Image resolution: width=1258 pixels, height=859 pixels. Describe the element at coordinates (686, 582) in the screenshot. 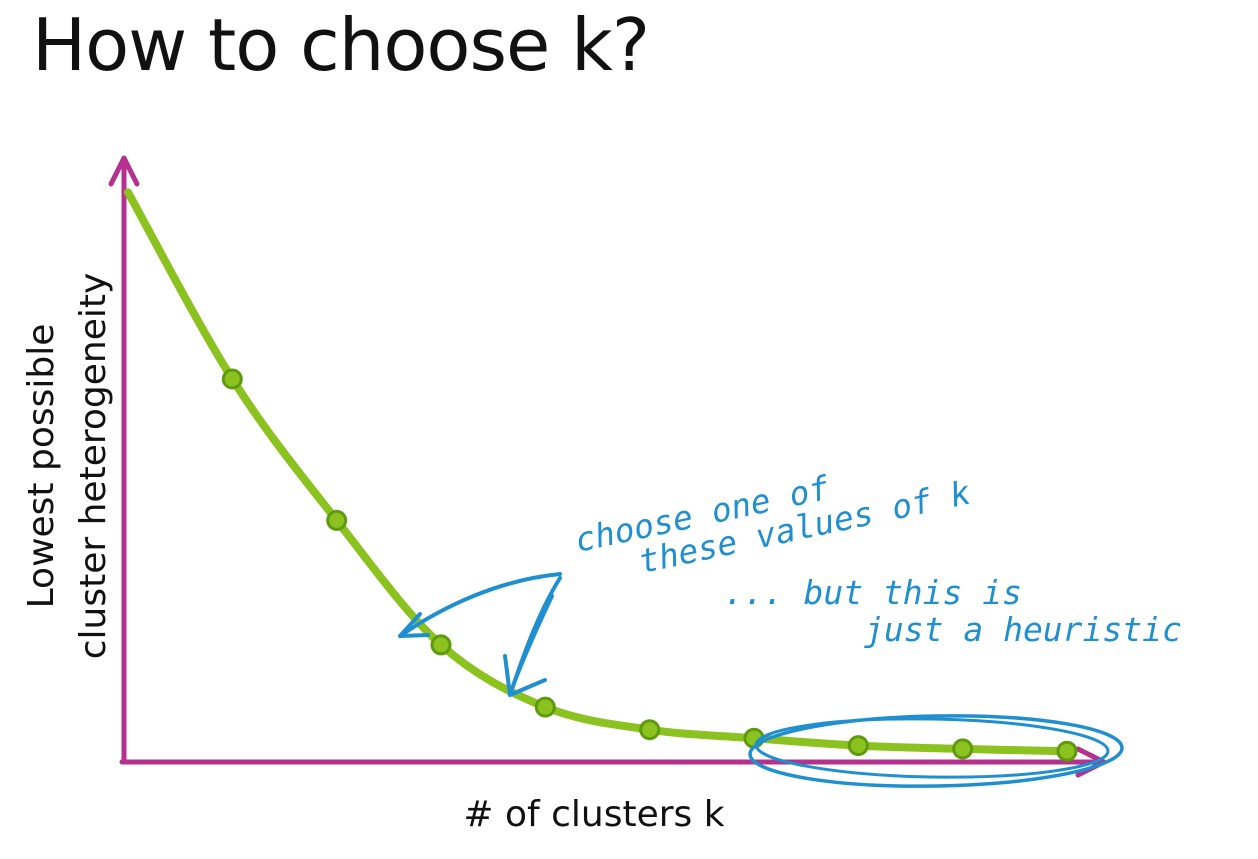

I see `annotation-choose-k: choose one of these values of k` at that location.